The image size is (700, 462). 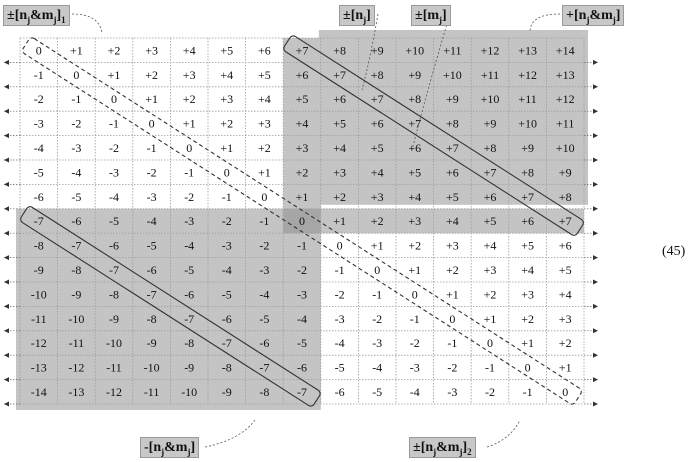 What do you see at coordinates (490, 124) in the screenshot?
I see `matrix-cell: +9` at bounding box center [490, 124].